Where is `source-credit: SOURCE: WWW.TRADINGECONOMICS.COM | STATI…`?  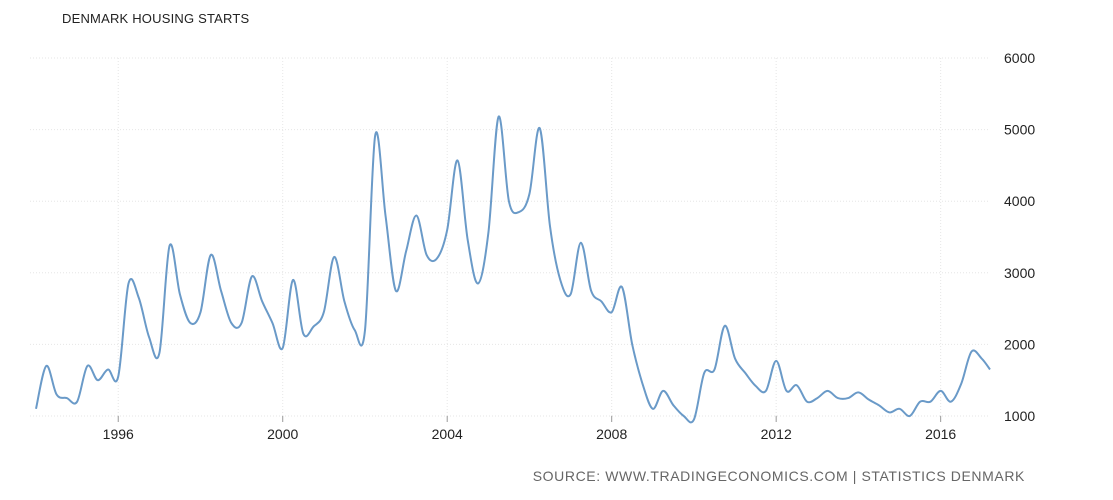
source-credit: SOURCE: WWW.TRADINGECONOMICS.COM | STATI… is located at coordinates (778, 476).